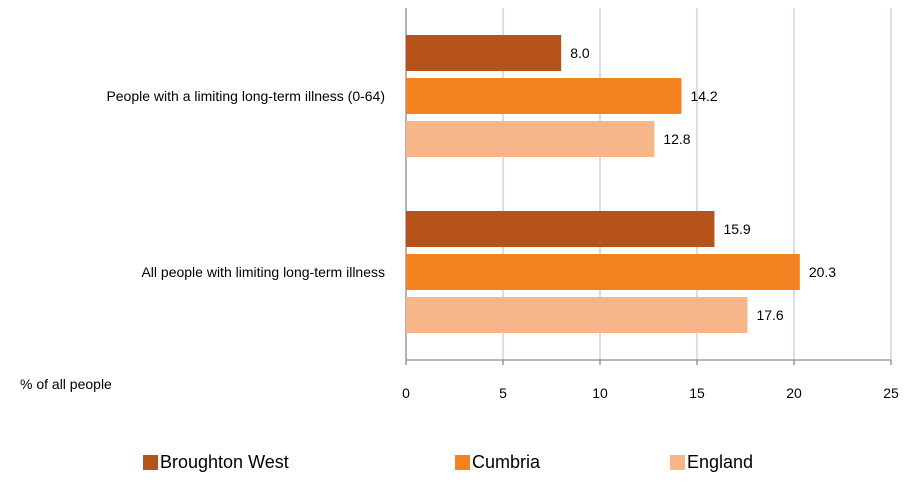 This screenshot has width=917, height=483. What do you see at coordinates (697, 393) in the screenshot?
I see `x-tick-label-15: 15` at bounding box center [697, 393].